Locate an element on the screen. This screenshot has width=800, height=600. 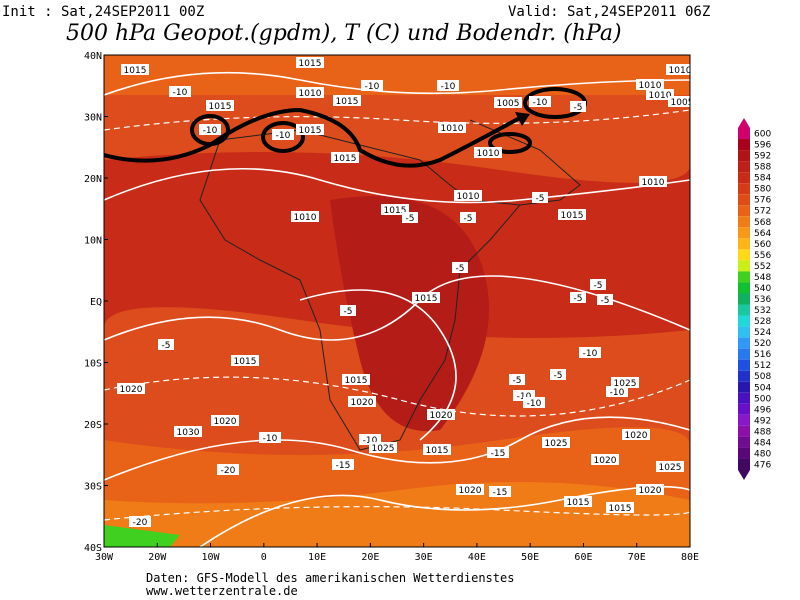
colorbar-label: 504 is located at coordinates (762, 388).